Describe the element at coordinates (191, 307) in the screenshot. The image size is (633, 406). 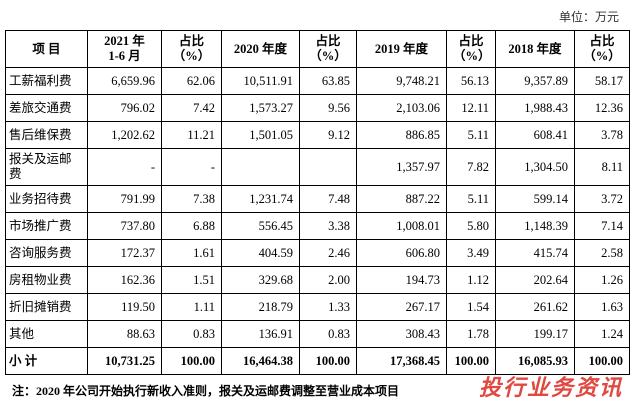
I see `value-cell: 1.11` at that location.